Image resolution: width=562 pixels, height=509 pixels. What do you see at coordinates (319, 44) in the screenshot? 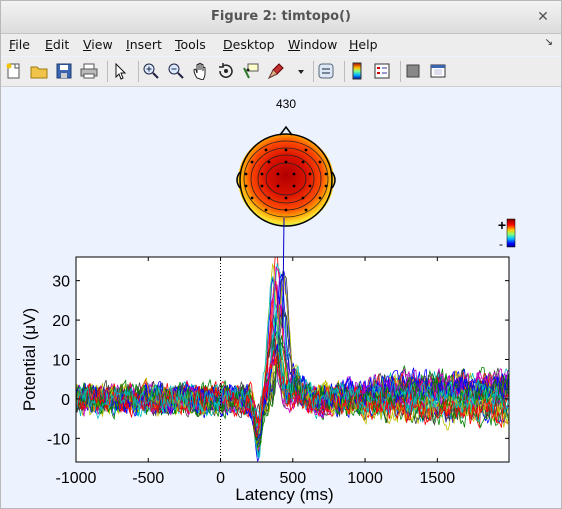
I see `menu-label-rest: indow` at bounding box center [319, 44].